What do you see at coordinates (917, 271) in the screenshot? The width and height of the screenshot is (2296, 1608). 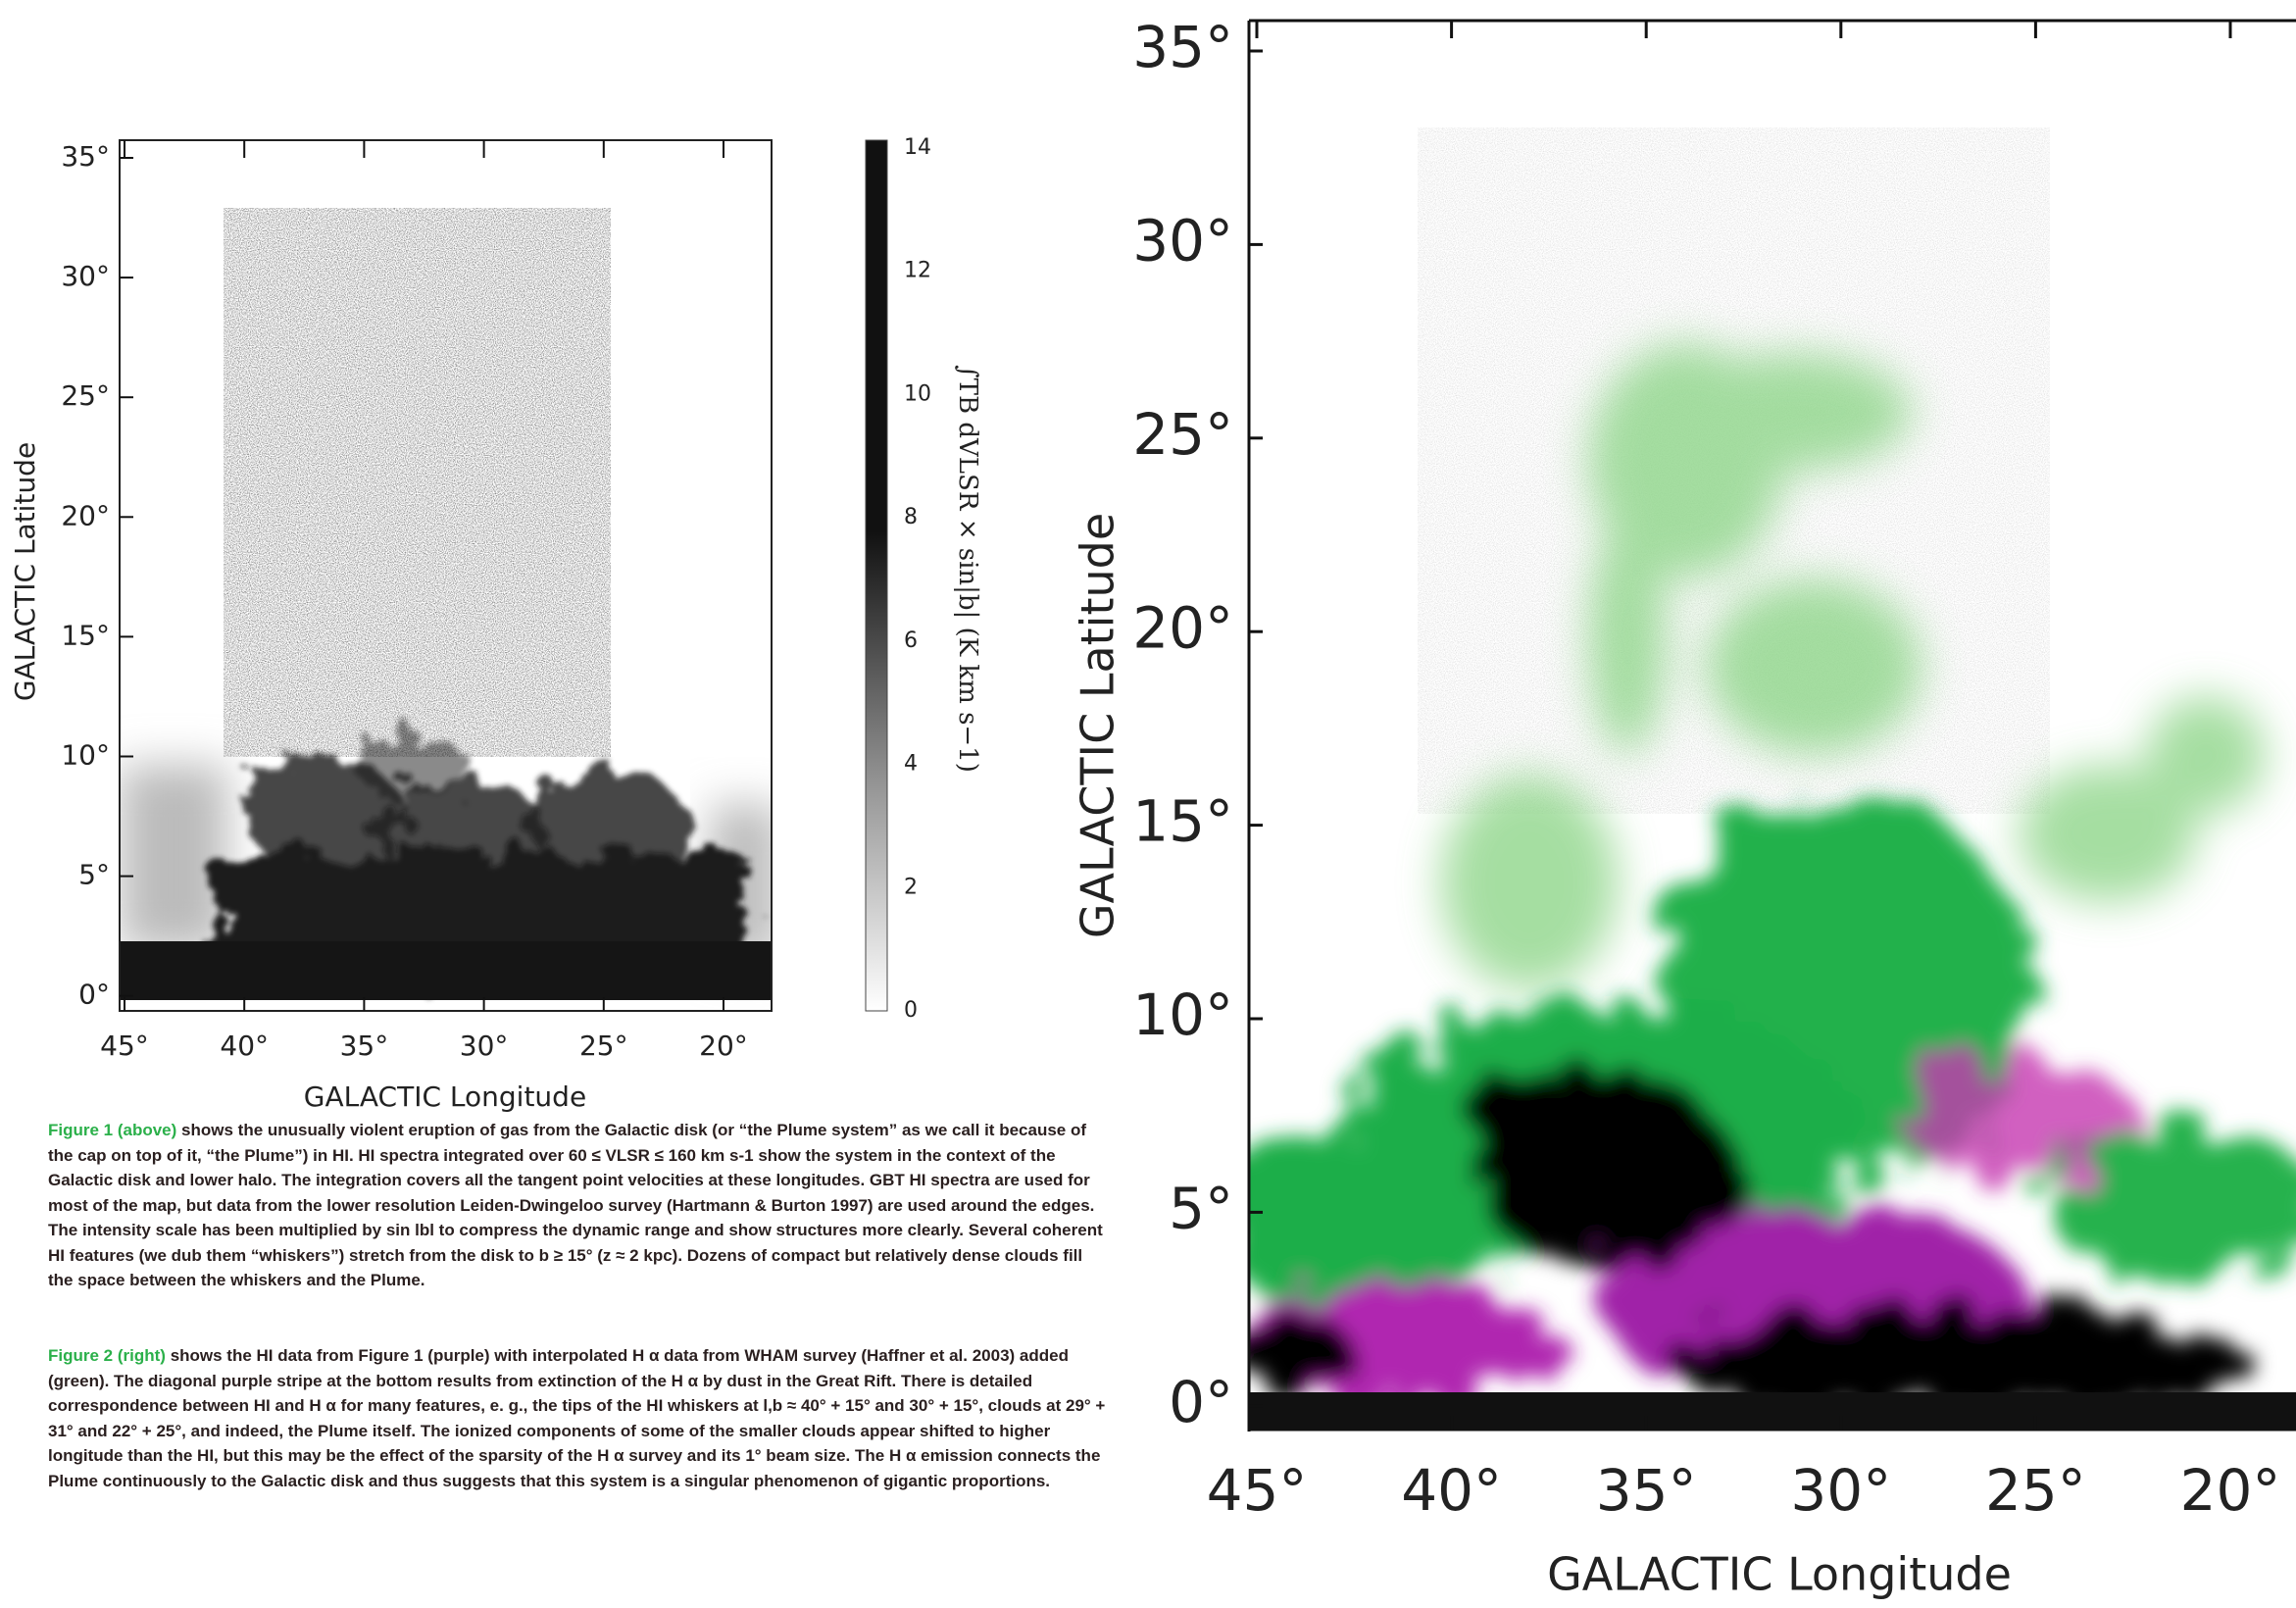 I see `colorbar-tick-label: 12` at bounding box center [917, 271].